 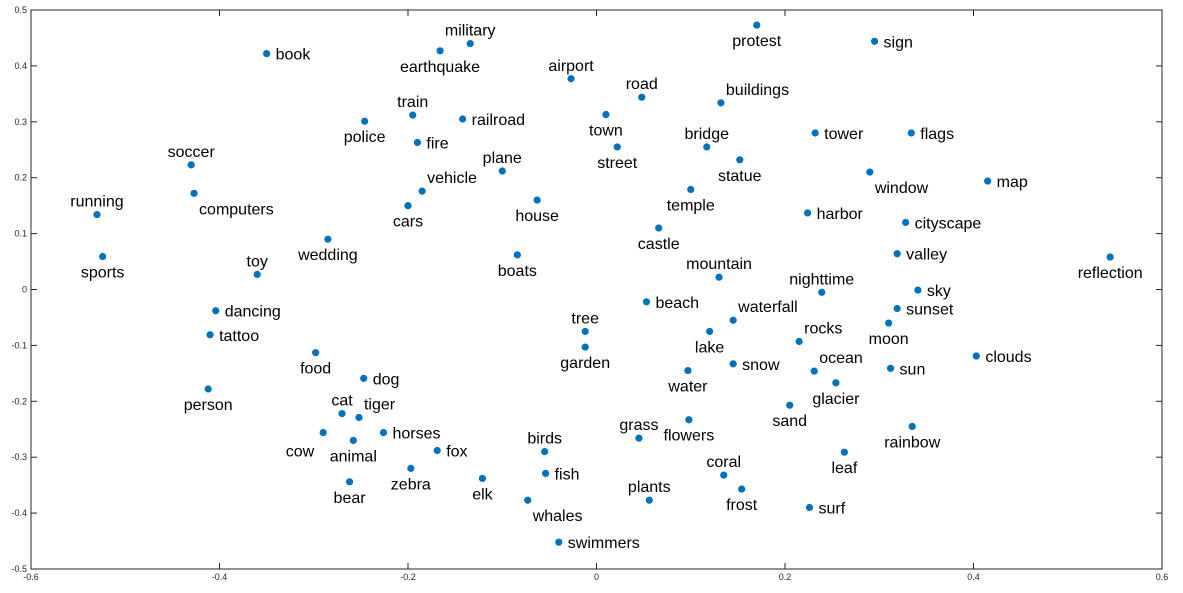 I want to click on point-label-harbor: harbor, so click(x=840, y=214).